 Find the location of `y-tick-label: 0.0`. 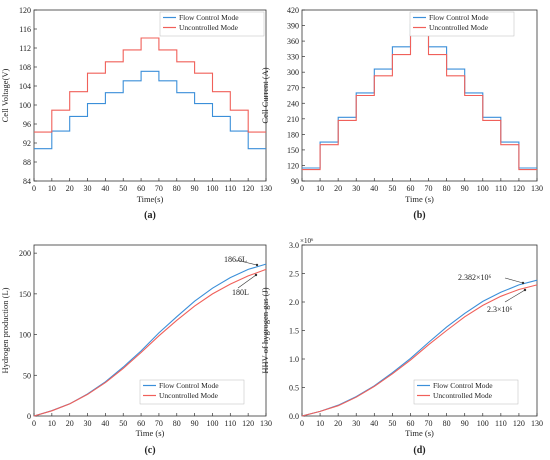

y-tick-label: 0.0 is located at coordinates (294, 416).